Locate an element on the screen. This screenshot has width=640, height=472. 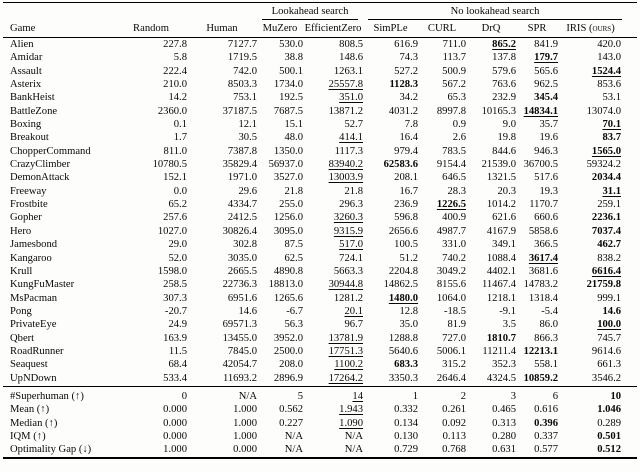
score-cell: 0.261 is located at coordinates (454, 410).